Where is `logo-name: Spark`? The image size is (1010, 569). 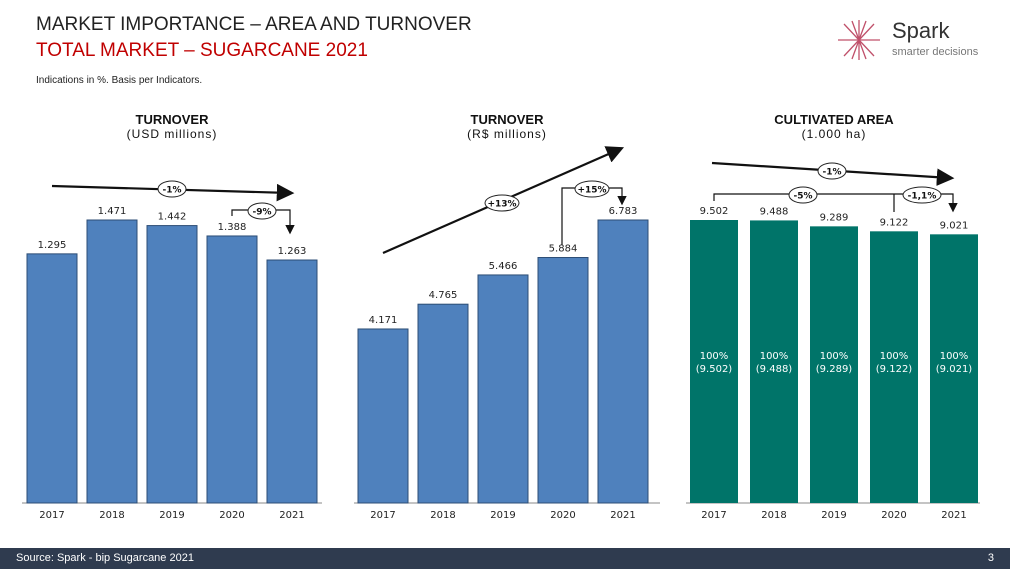
logo-name: Spark is located at coordinates (921, 30).